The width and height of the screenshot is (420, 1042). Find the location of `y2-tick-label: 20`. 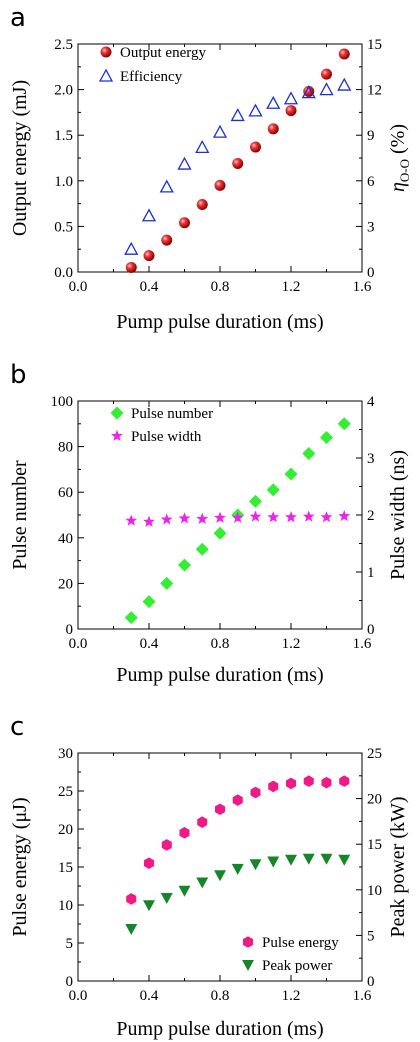

y2-tick-label: 20 is located at coordinates (374, 800).